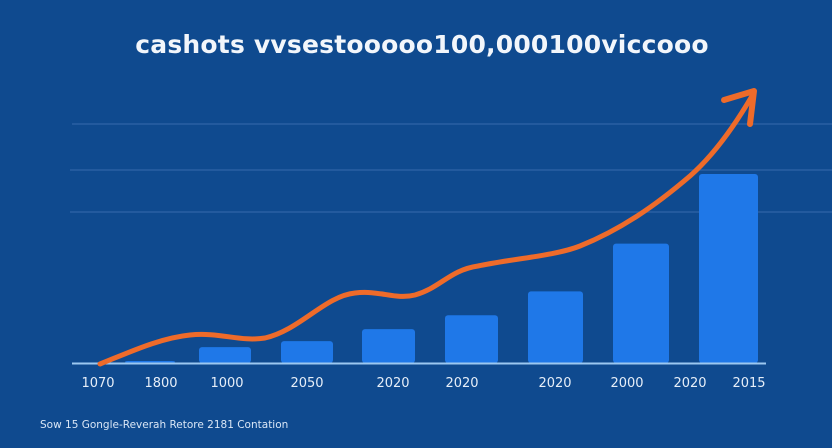 This screenshot has width=832, height=448. What do you see at coordinates (307, 383) in the screenshot?
I see `x-tick-label: 2050` at bounding box center [307, 383].